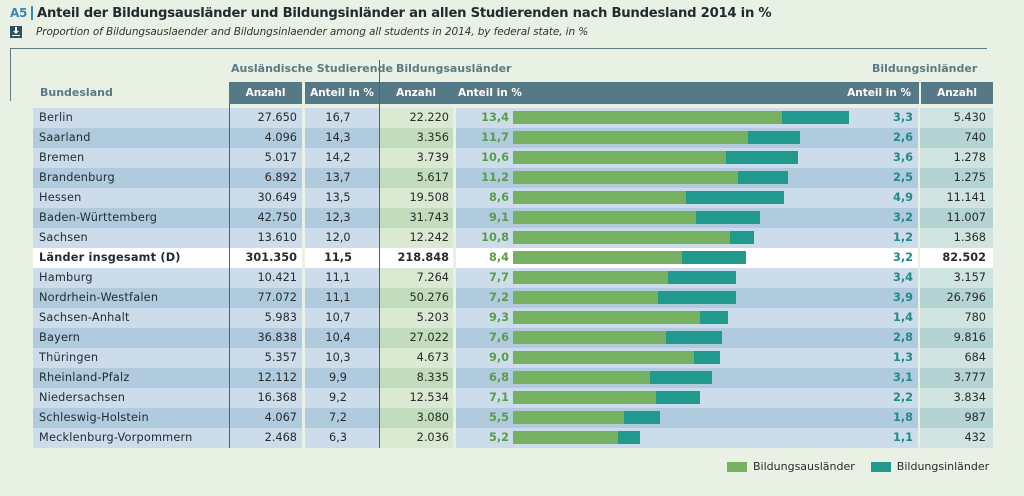 The image size is (1024, 496). I want to click on row-name: Sachsen, so click(63, 237).